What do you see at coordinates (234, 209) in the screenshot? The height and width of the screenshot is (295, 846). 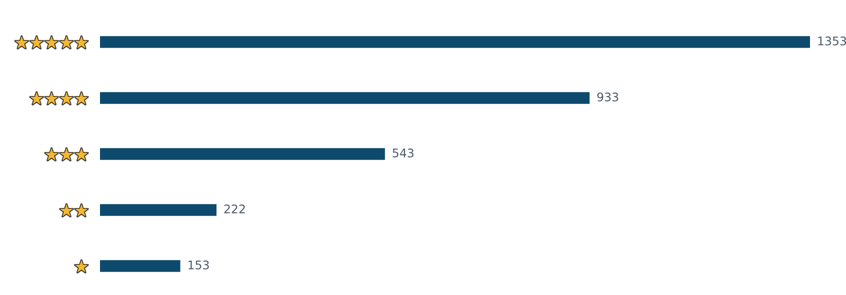 I see `data-label: 222` at bounding box center [234, 209].